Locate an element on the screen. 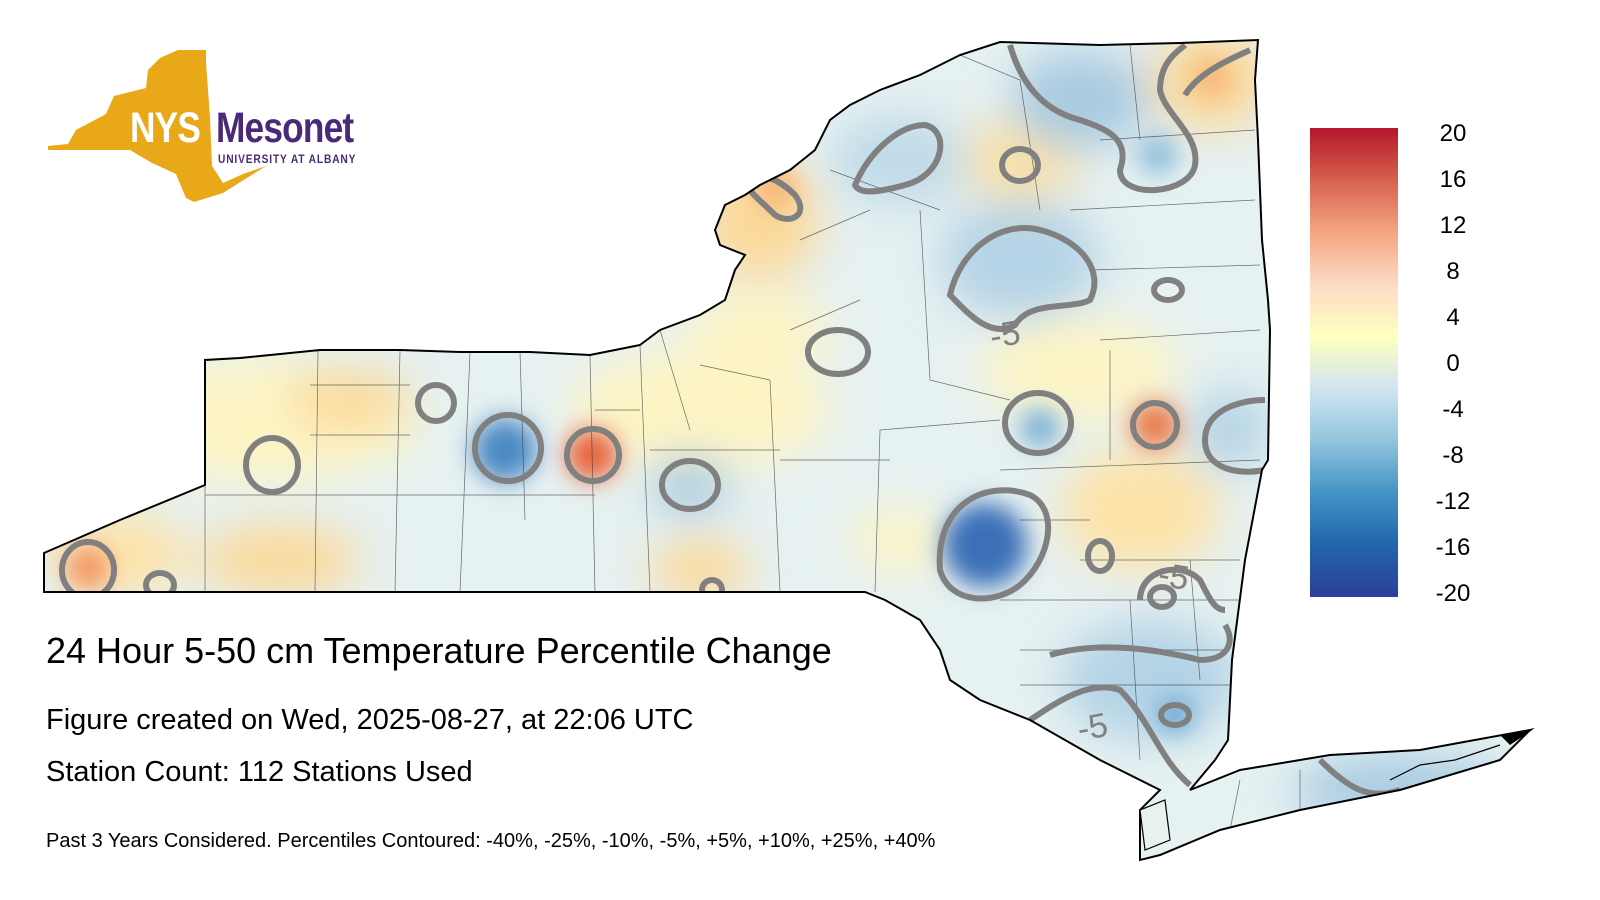 This screenshot has width=1600, height=900. station-count: Station Count: 112 Stations Used is located at coordinates (259, 772).